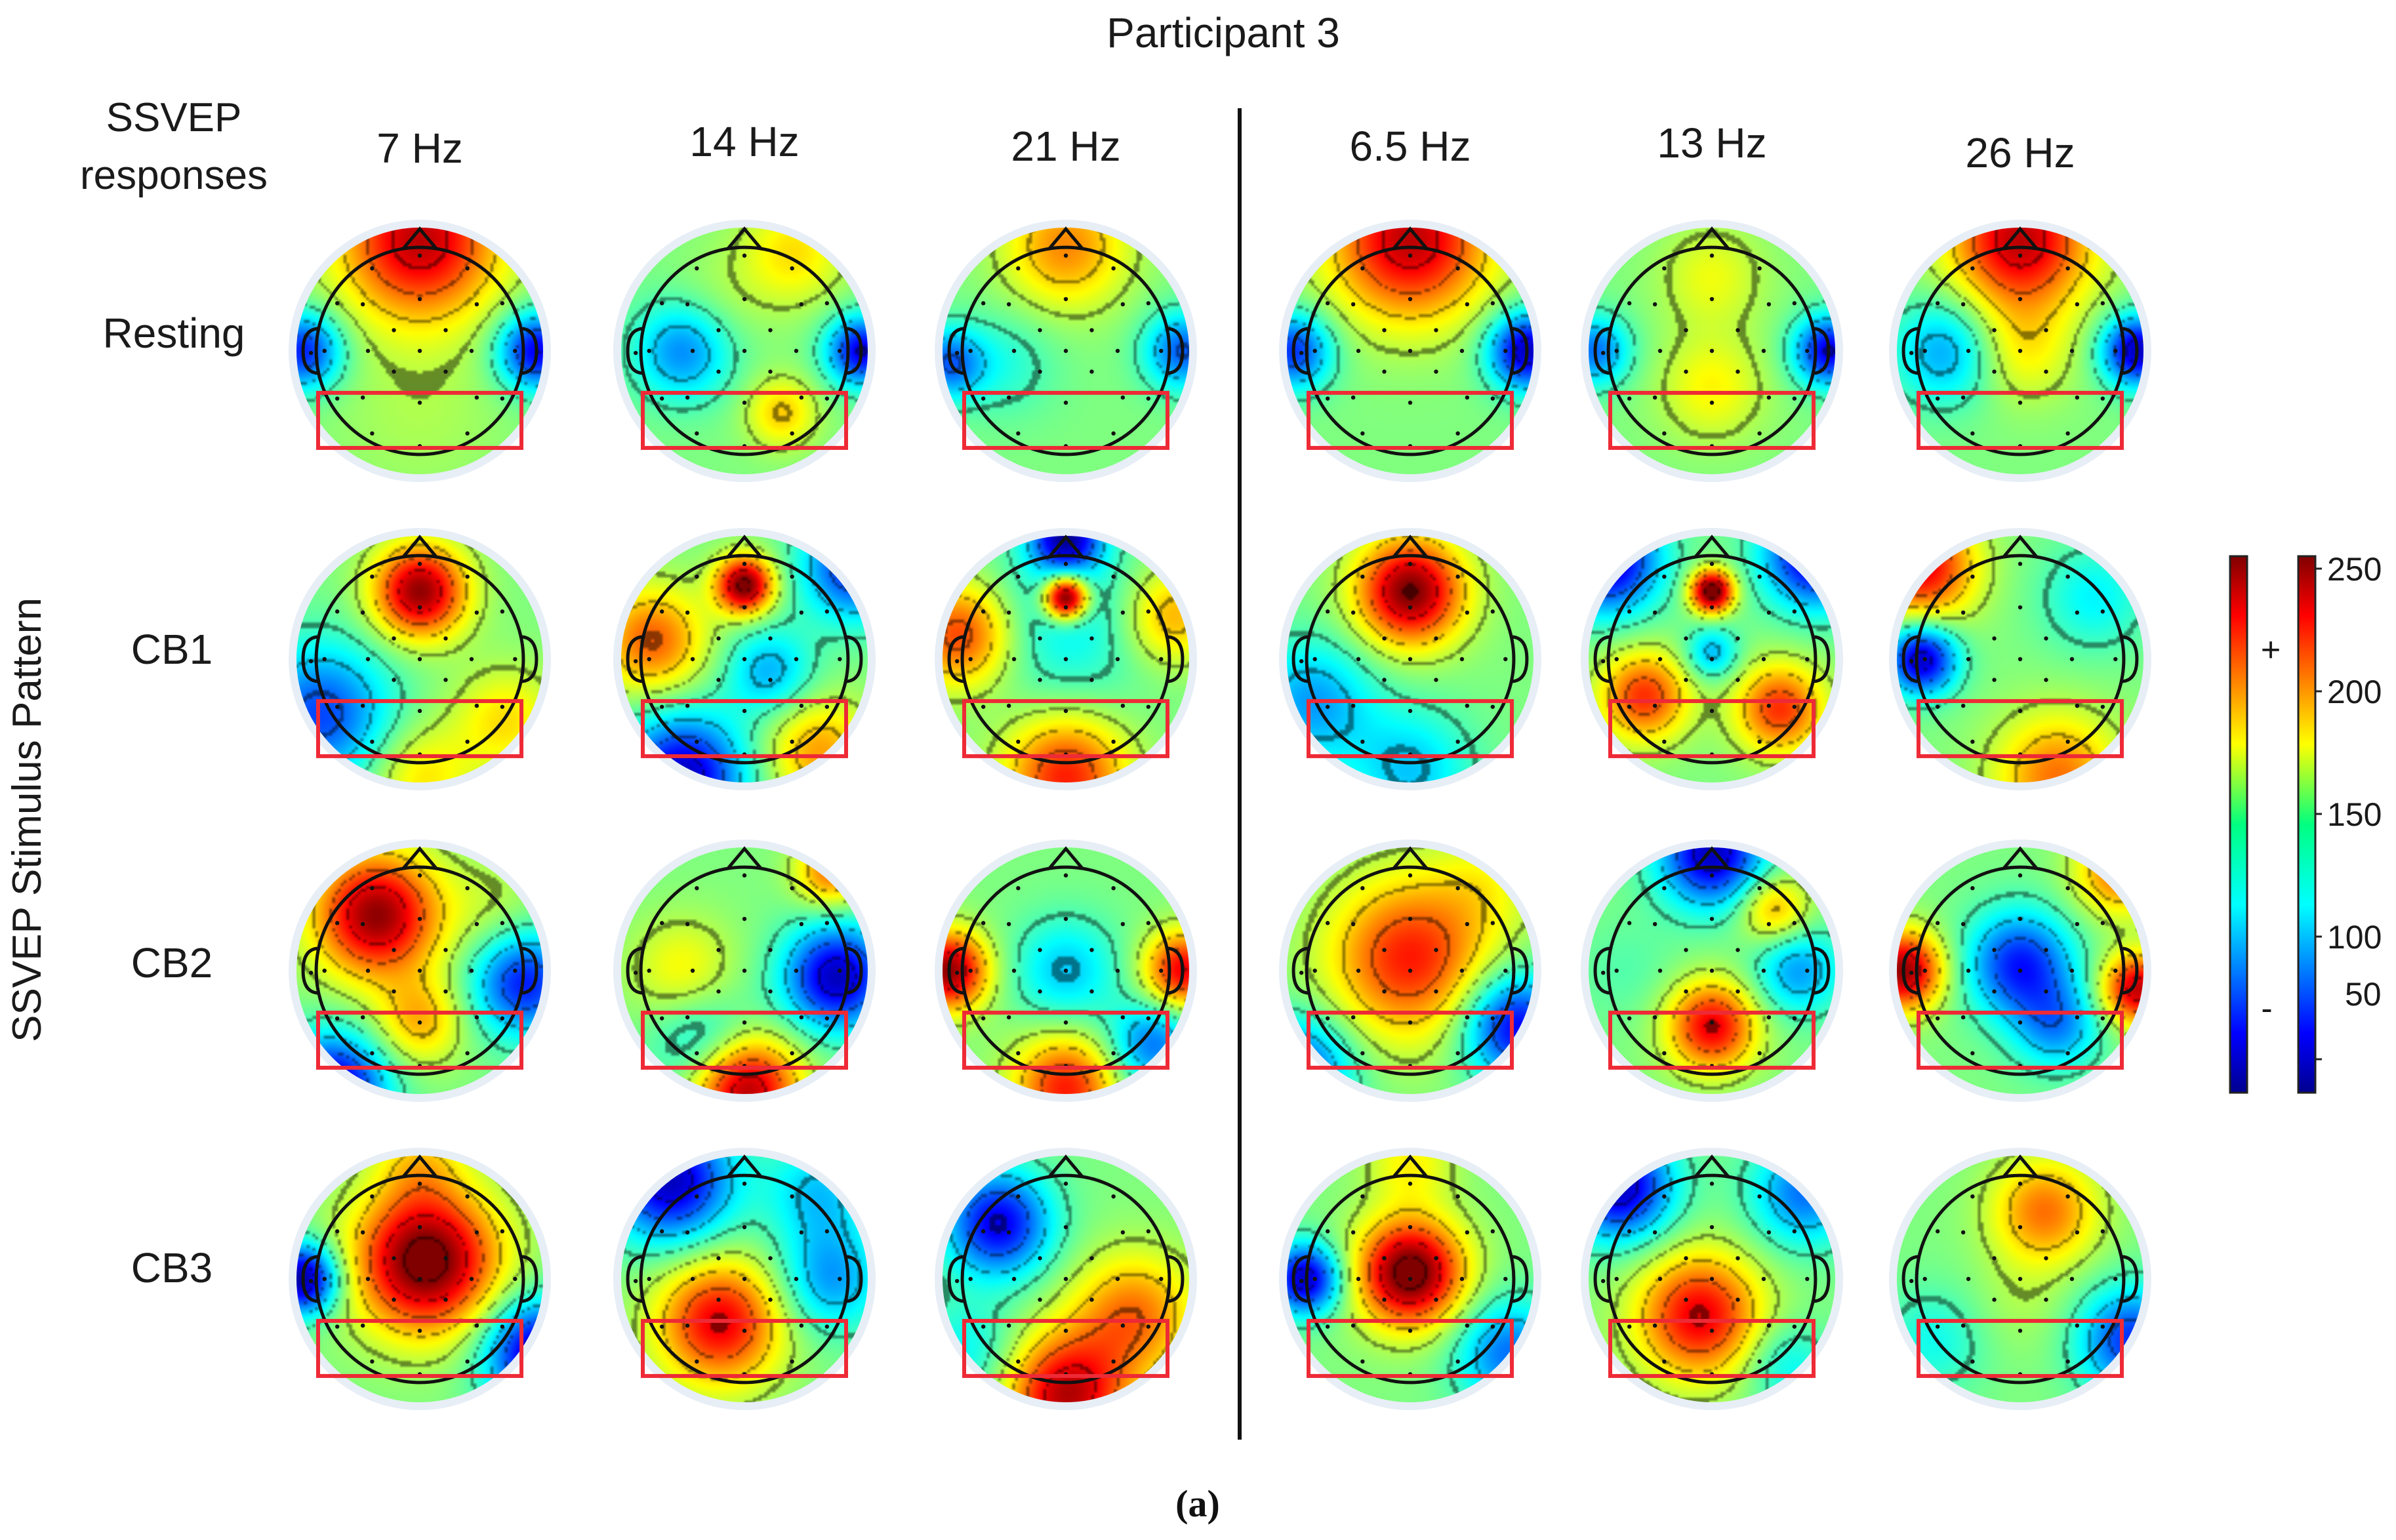 This screenshot has height=1540, width=2396. What do you see at coordinates (172, 962) in the screenshot?
I see `condition-label: CB2` at bounding box center [172, 962].